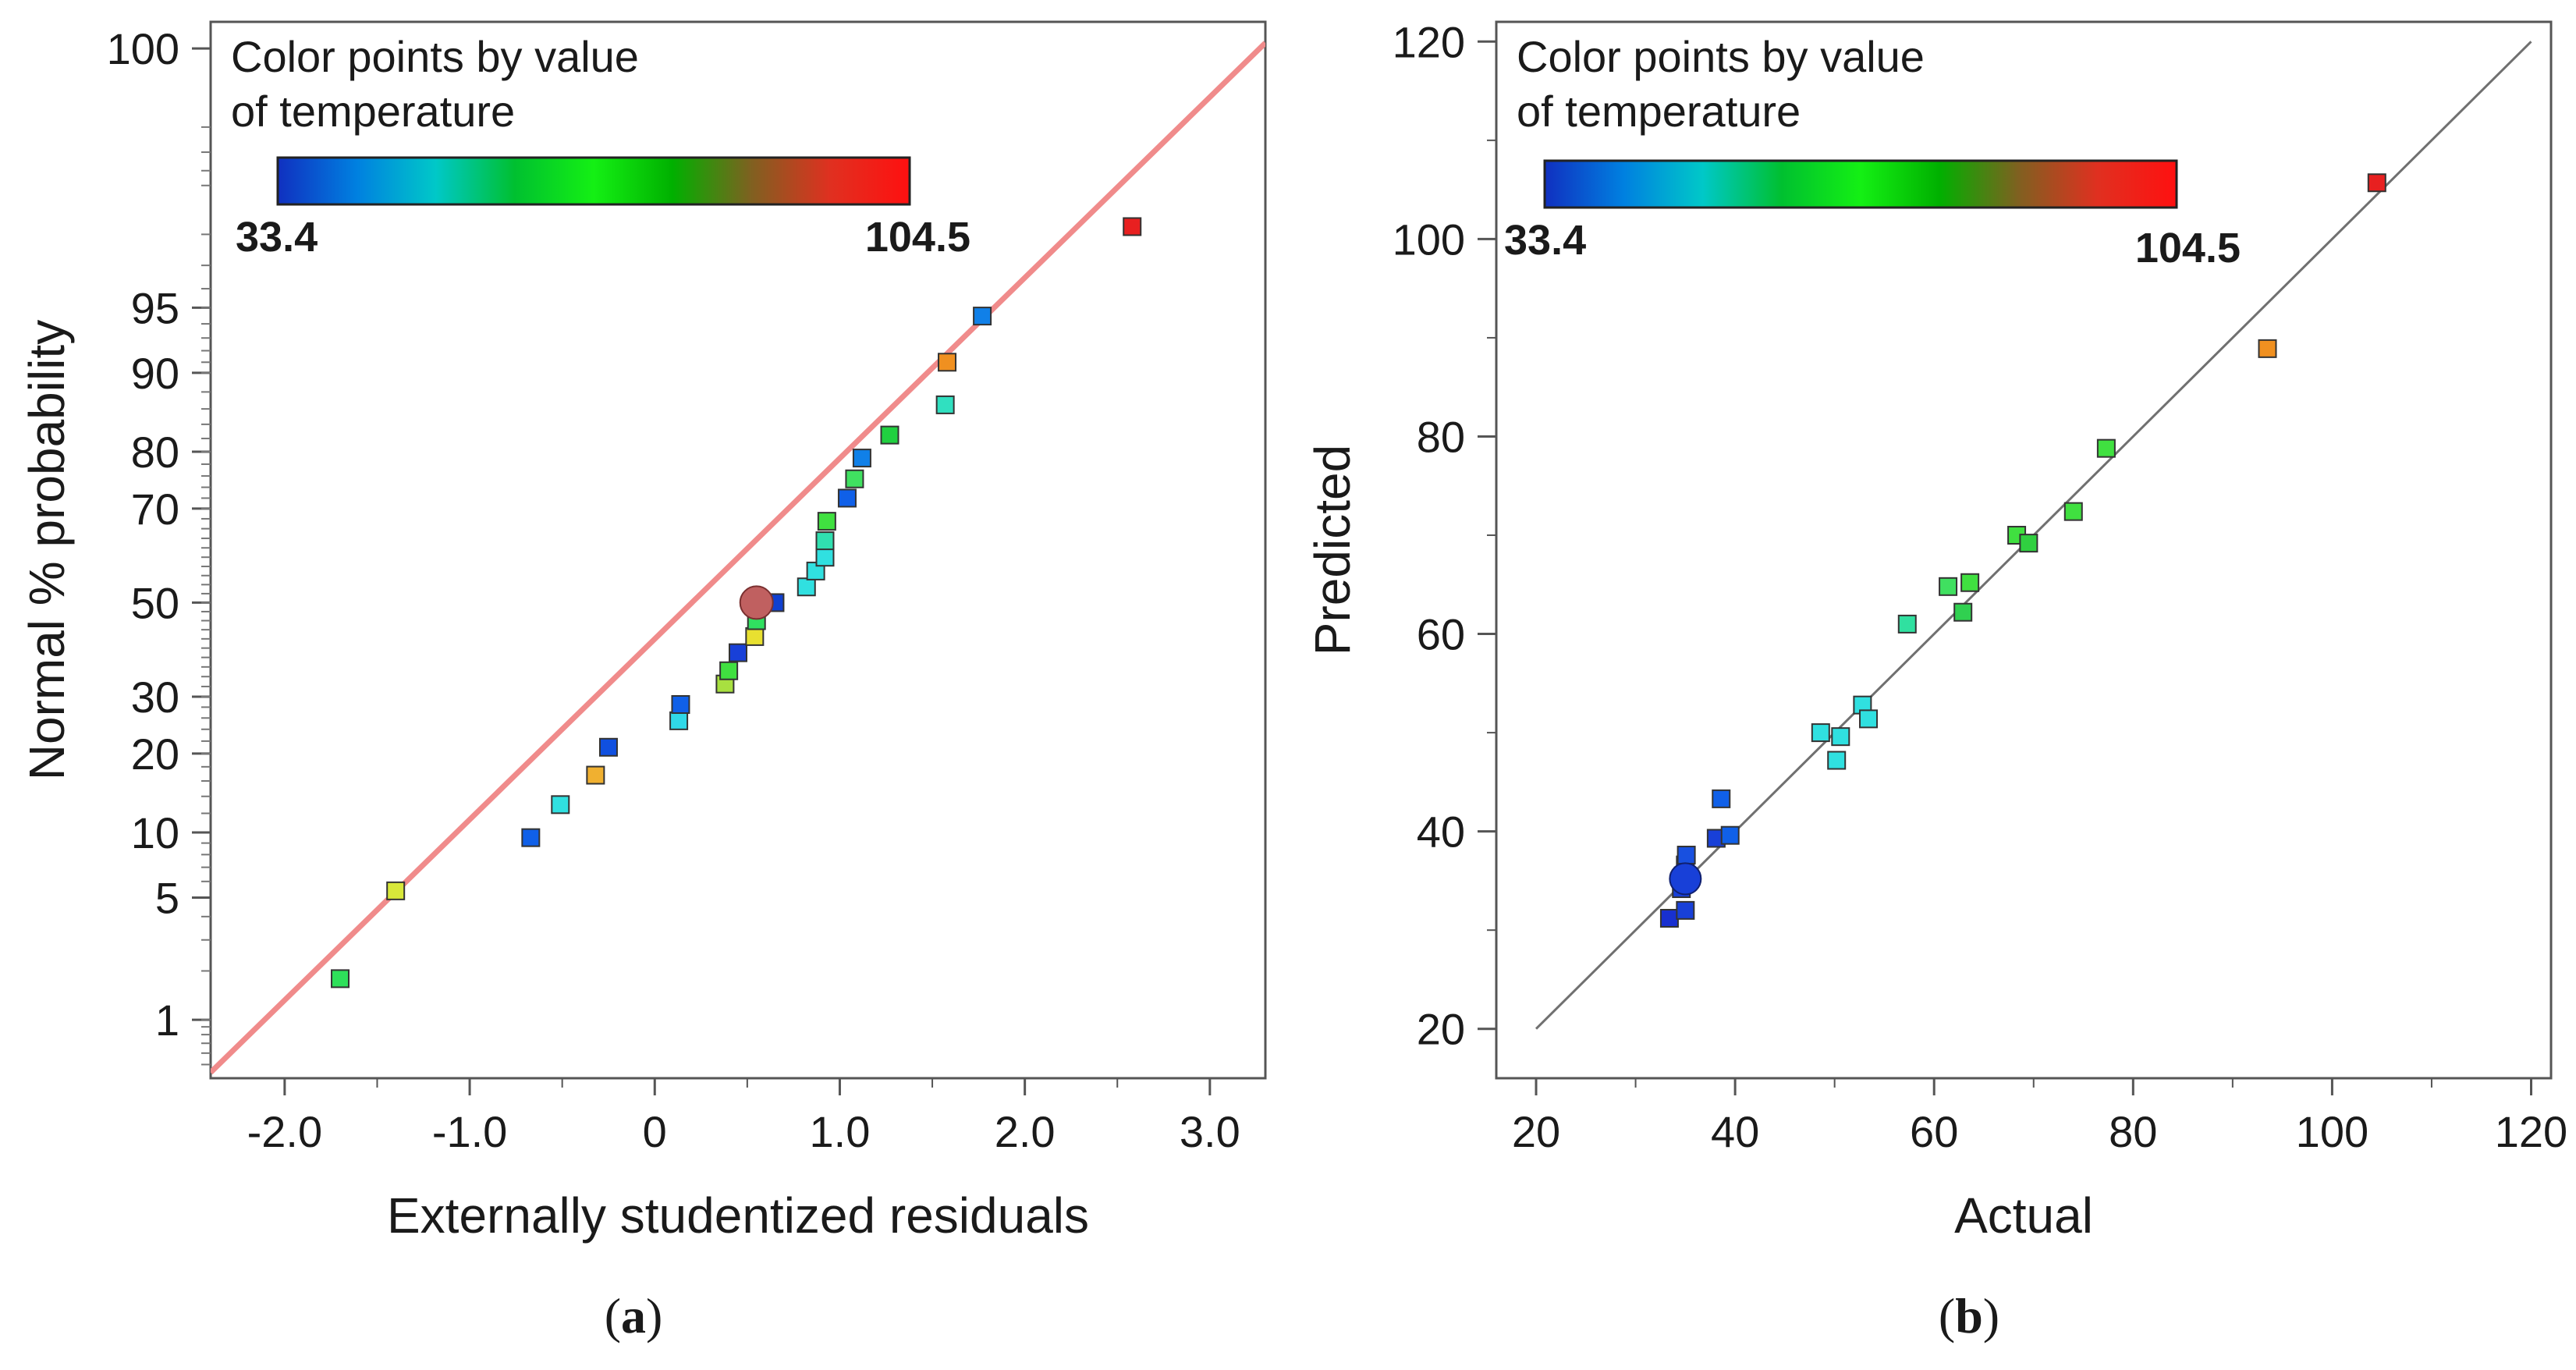 Image resolution: width=2576 pixels, height=1370 pixels. What do you see at coordinates (1536, 1131) in the screenshot?
I see `panel-b-x-tick-label: 20` at bounding box center [1536, 1131].